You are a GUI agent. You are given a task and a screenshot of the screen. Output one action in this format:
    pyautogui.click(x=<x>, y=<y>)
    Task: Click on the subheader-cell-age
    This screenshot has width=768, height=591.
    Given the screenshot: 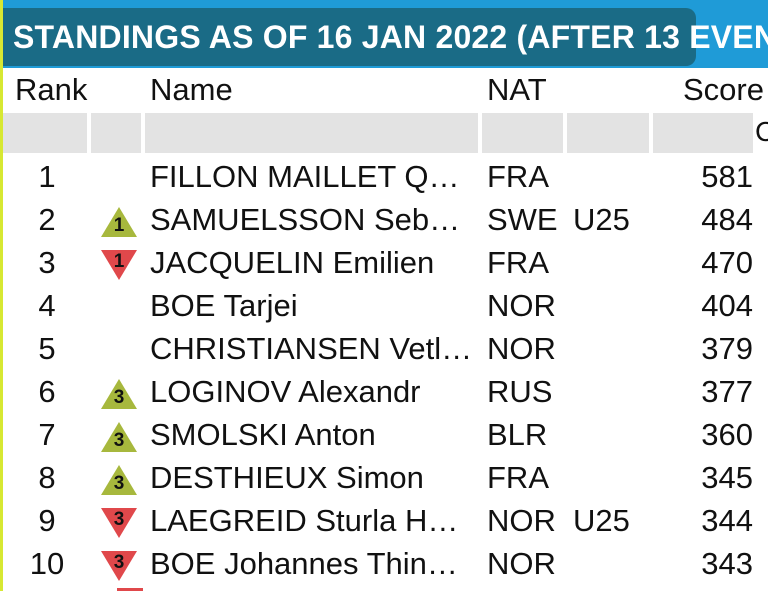 What is the action you would take?
    pyautogui.click(x=608, y=133)
    